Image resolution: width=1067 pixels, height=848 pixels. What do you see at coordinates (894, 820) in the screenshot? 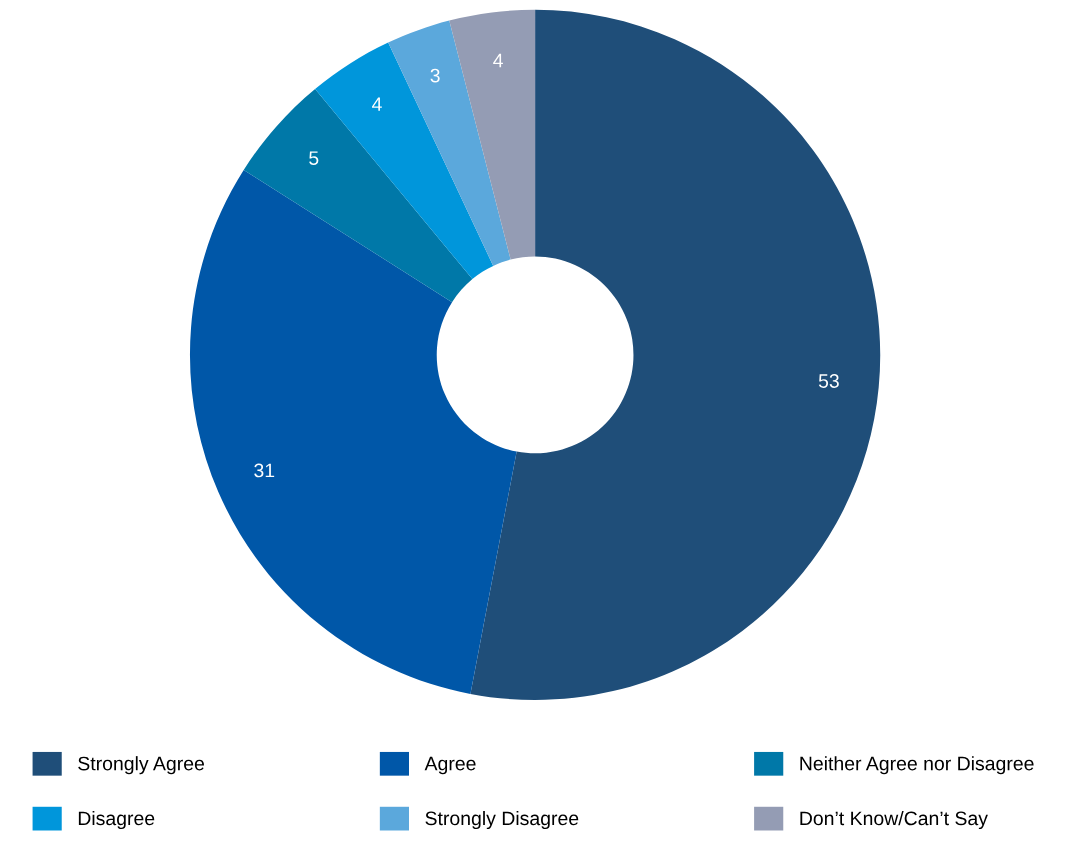
I see `legend-label: Don’t Know/Can’t Say` at bounding box center [894, 820].